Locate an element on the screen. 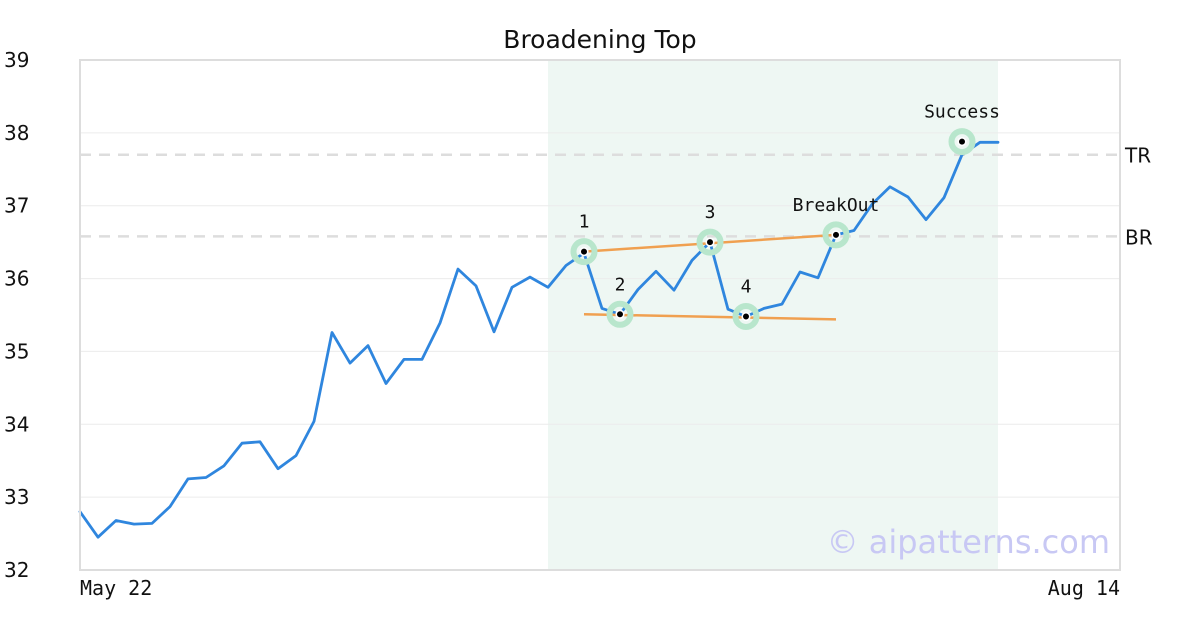  y-tick-label: 34 is located at coordinates (16, 424).